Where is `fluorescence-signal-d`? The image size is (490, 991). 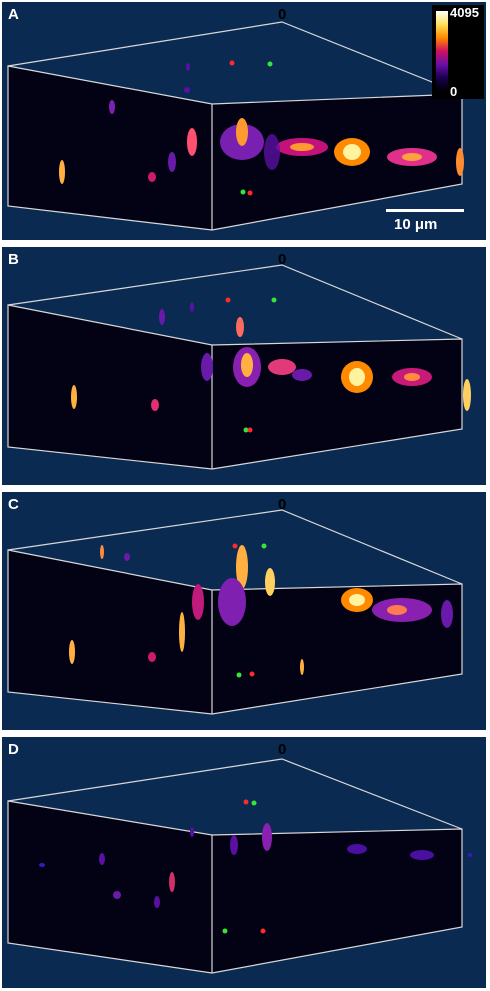
fluorescence-signal-d is located at coordinates (255, 865).